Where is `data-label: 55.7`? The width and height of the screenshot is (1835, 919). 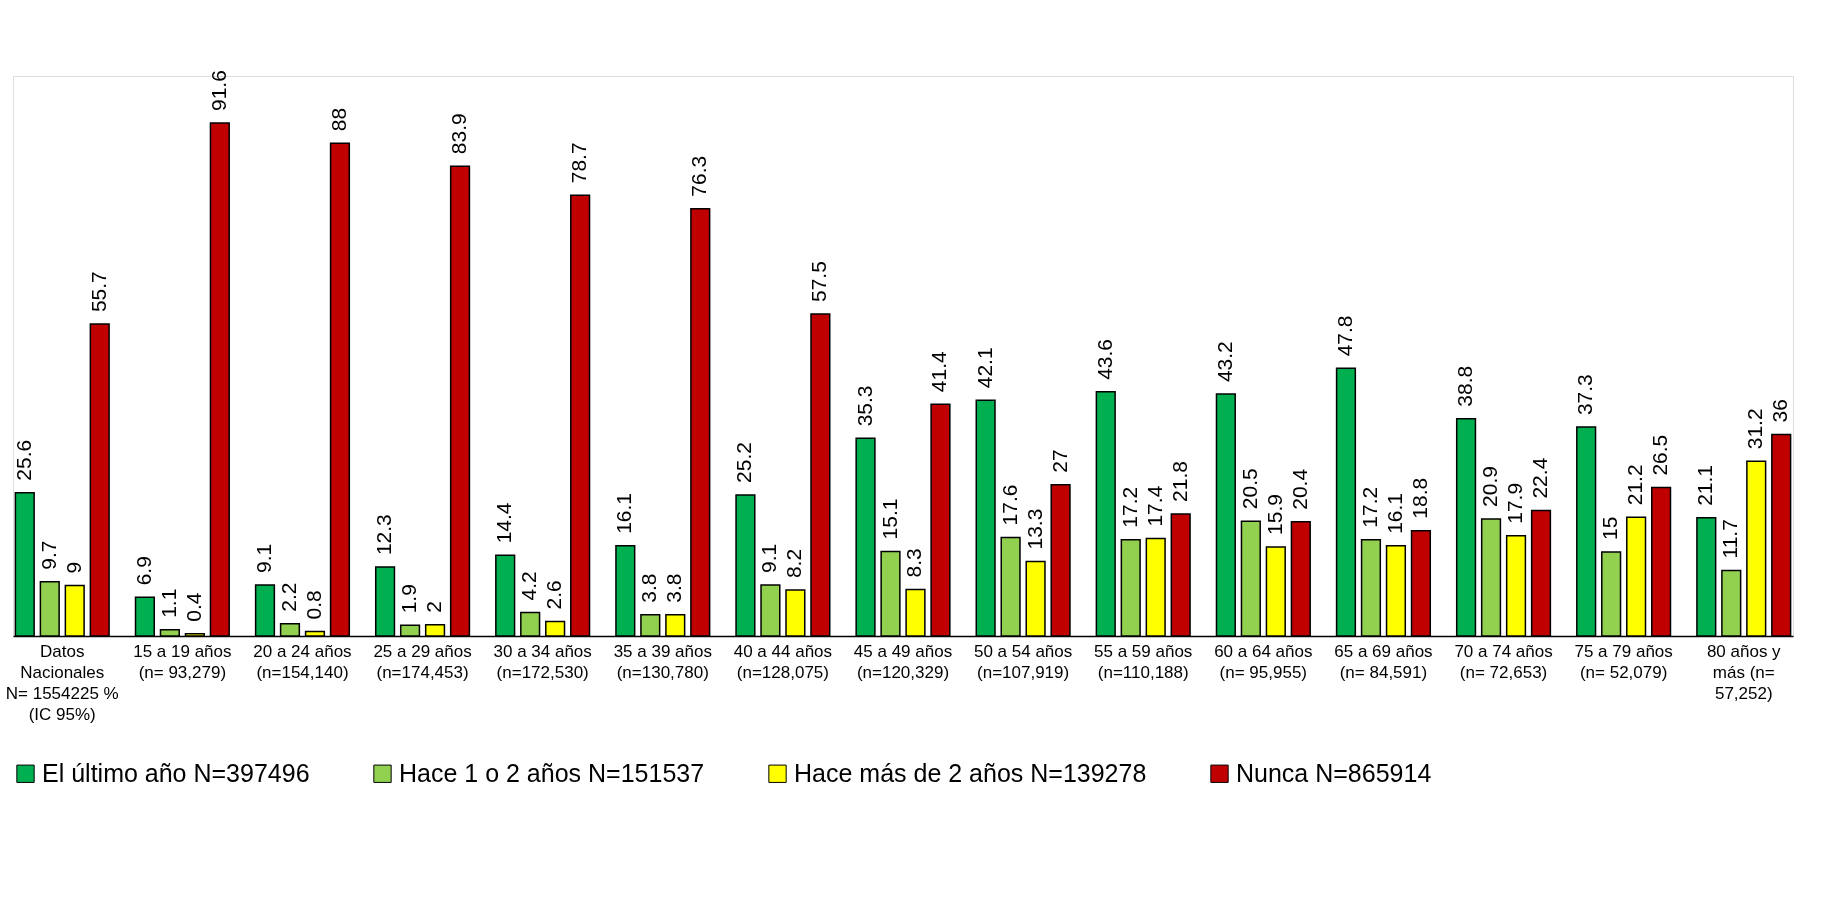 data-label: 55.7 is located at coordinates (98, 292).